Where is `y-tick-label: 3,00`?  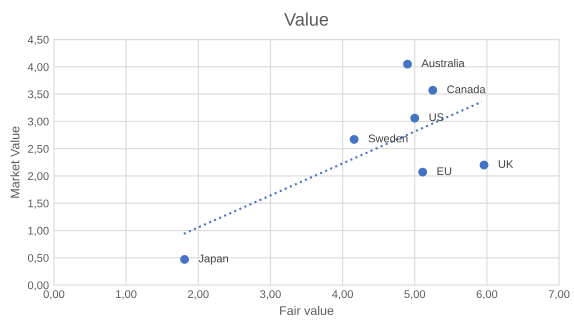
y-tick-label: 3,00 is located at coordinates (38, 122).